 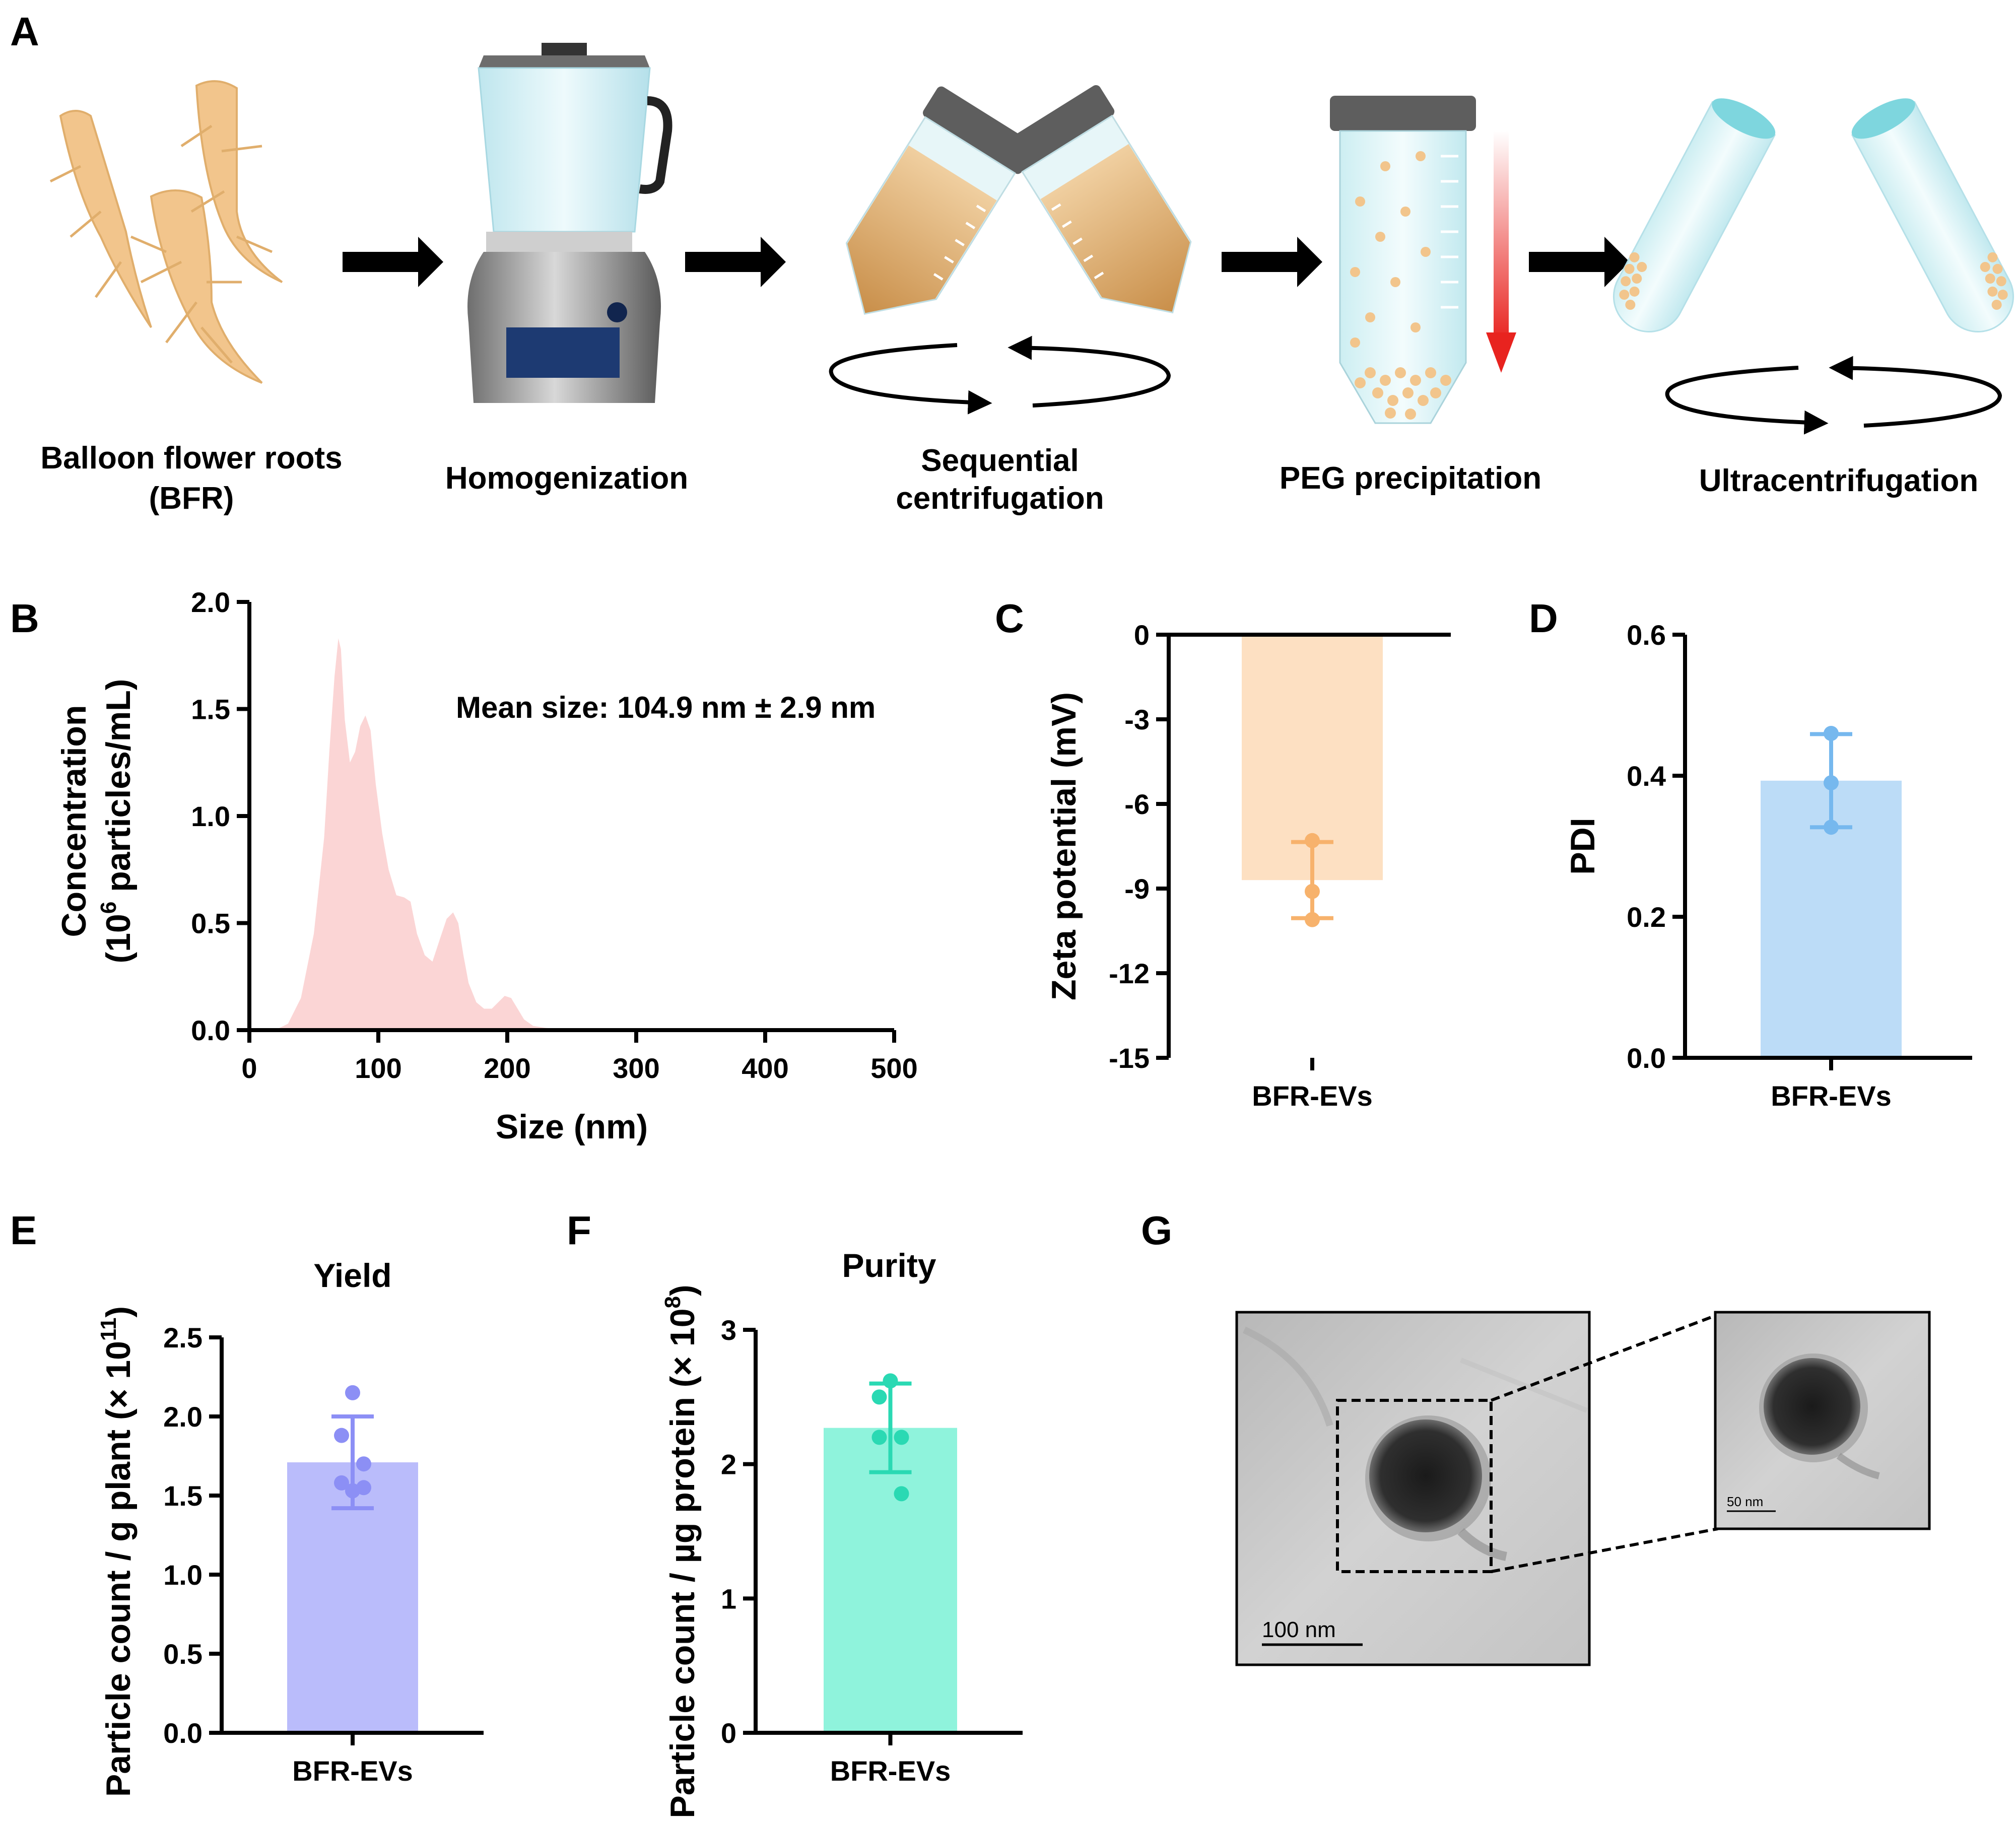 I want to click on f-y-tick-label: 3, so click(x=728, y=1330).